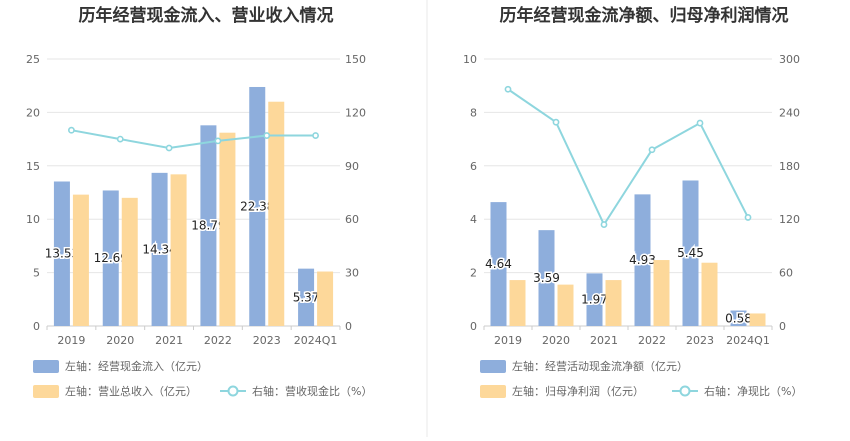 The height and width of the screenshot is (441, 850). What do you see at coordinates (473, 219) in the screenshot?
I see `y-left-tick-label: 4` at bounding box center [473, 219].